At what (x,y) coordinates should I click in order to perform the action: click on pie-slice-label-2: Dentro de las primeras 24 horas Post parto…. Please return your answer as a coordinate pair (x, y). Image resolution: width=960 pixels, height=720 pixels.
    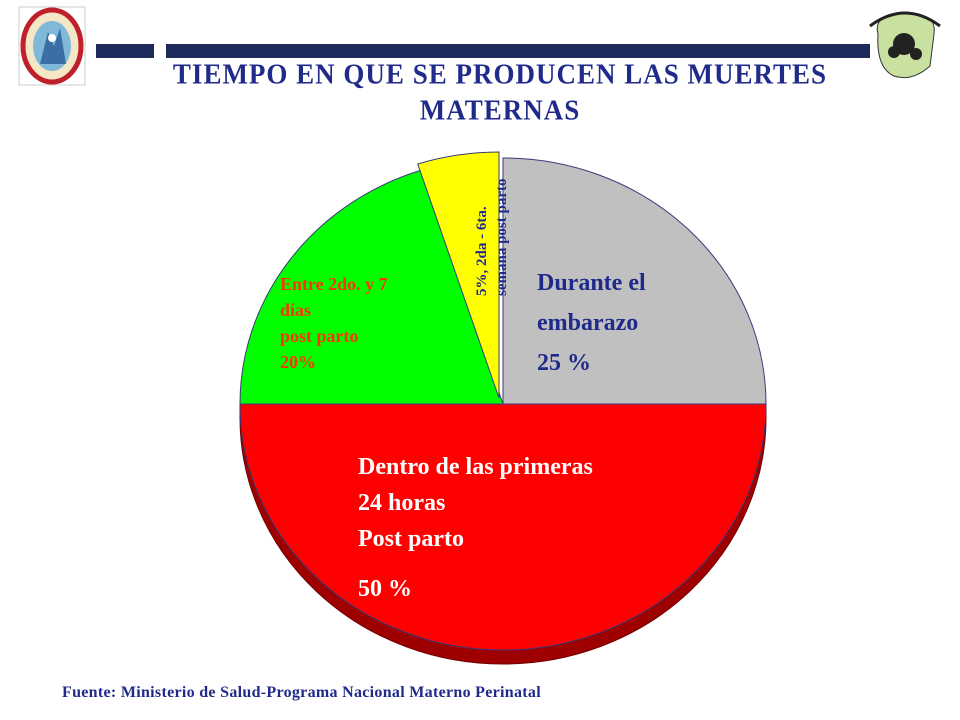
    Looking at the image, I should click on (475, 528).